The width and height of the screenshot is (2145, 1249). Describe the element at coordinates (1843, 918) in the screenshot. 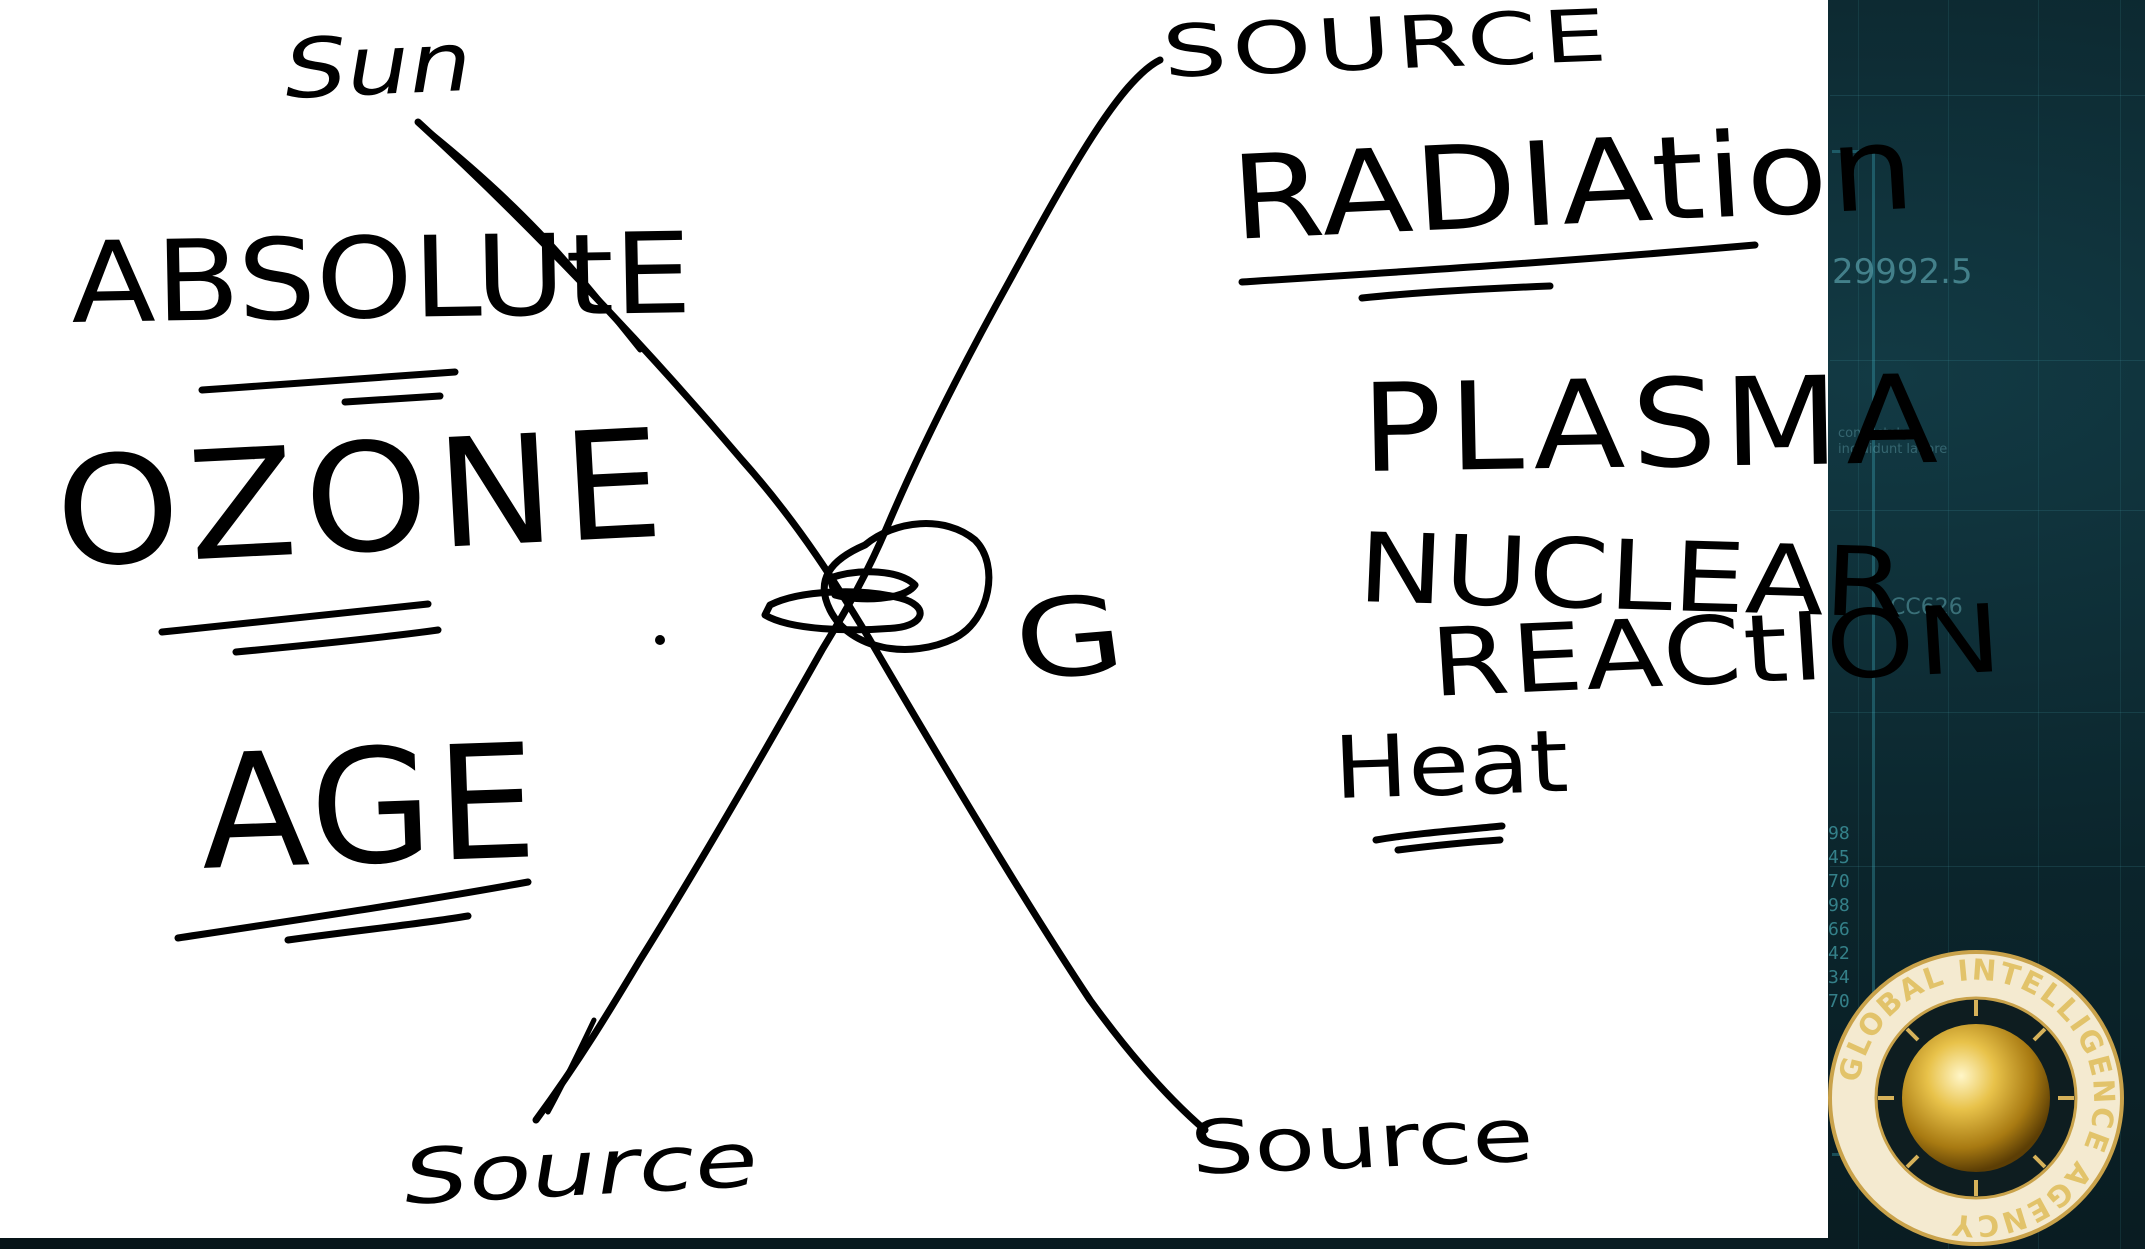

I see `hud-number-column: 98 45 70 98 66 42 34 70` at that location.